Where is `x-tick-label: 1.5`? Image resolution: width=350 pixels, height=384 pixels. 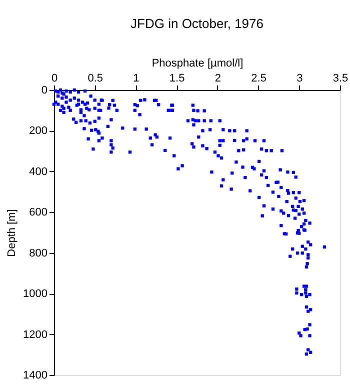 x-tick-label: 1.5 is located at coordinates (177, 78).